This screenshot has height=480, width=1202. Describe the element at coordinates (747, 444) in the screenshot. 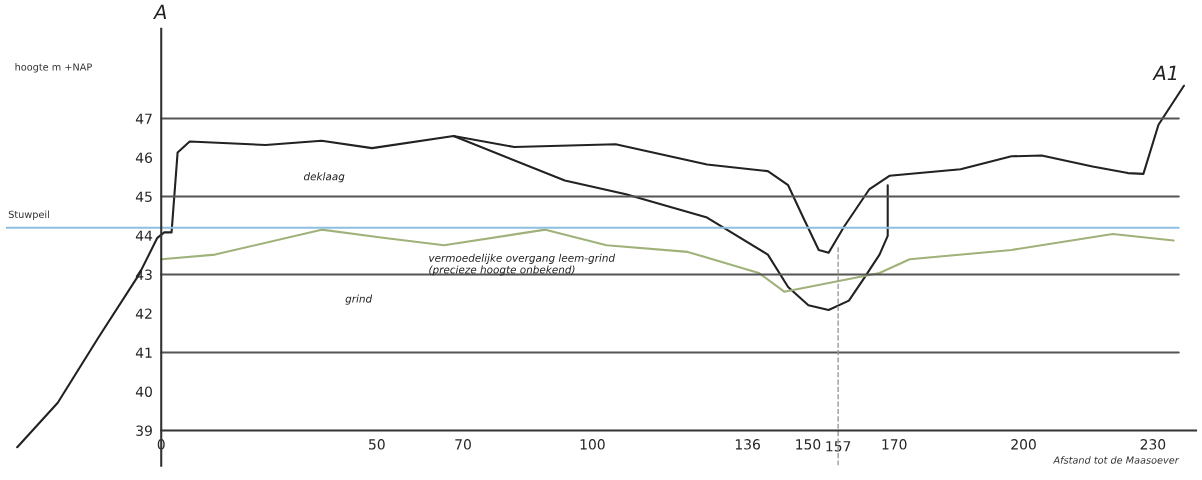

I see `x-tick-label: 136` at that location.